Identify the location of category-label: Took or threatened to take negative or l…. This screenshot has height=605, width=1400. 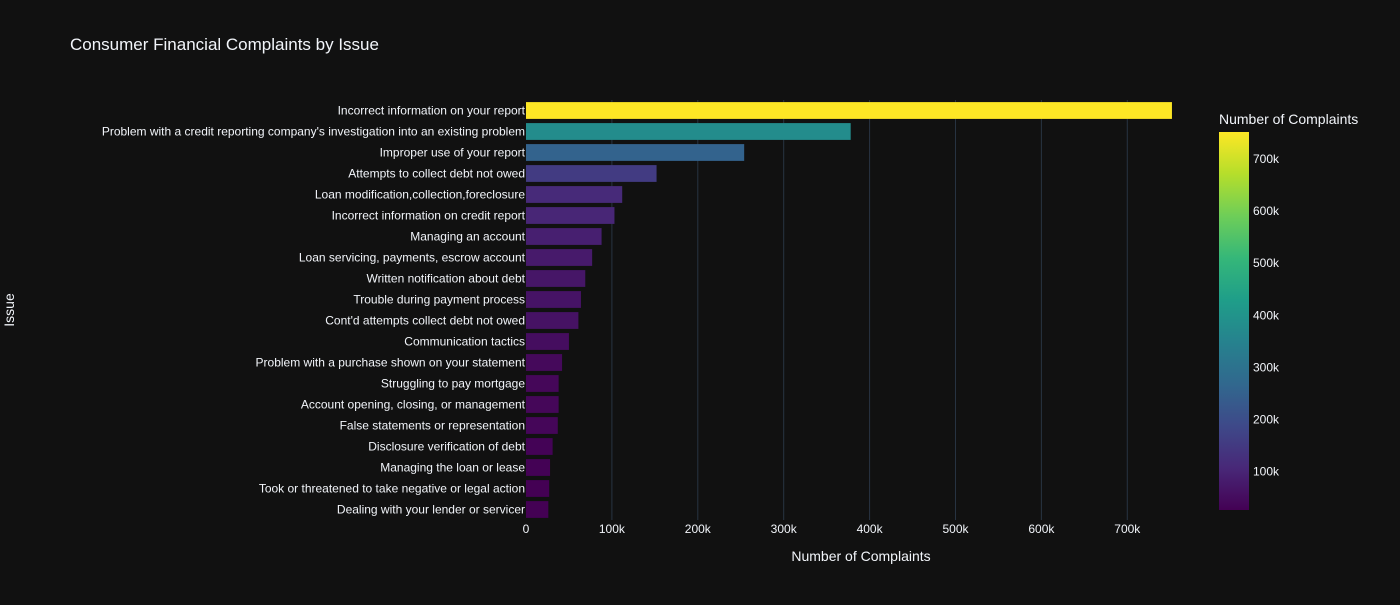
(392, 489).